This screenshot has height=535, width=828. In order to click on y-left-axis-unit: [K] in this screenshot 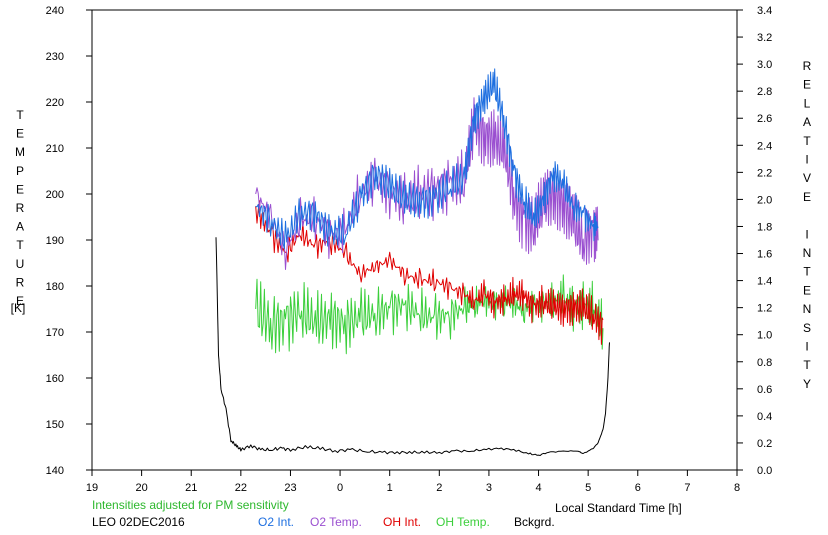, I will do `click(18, 308)`.